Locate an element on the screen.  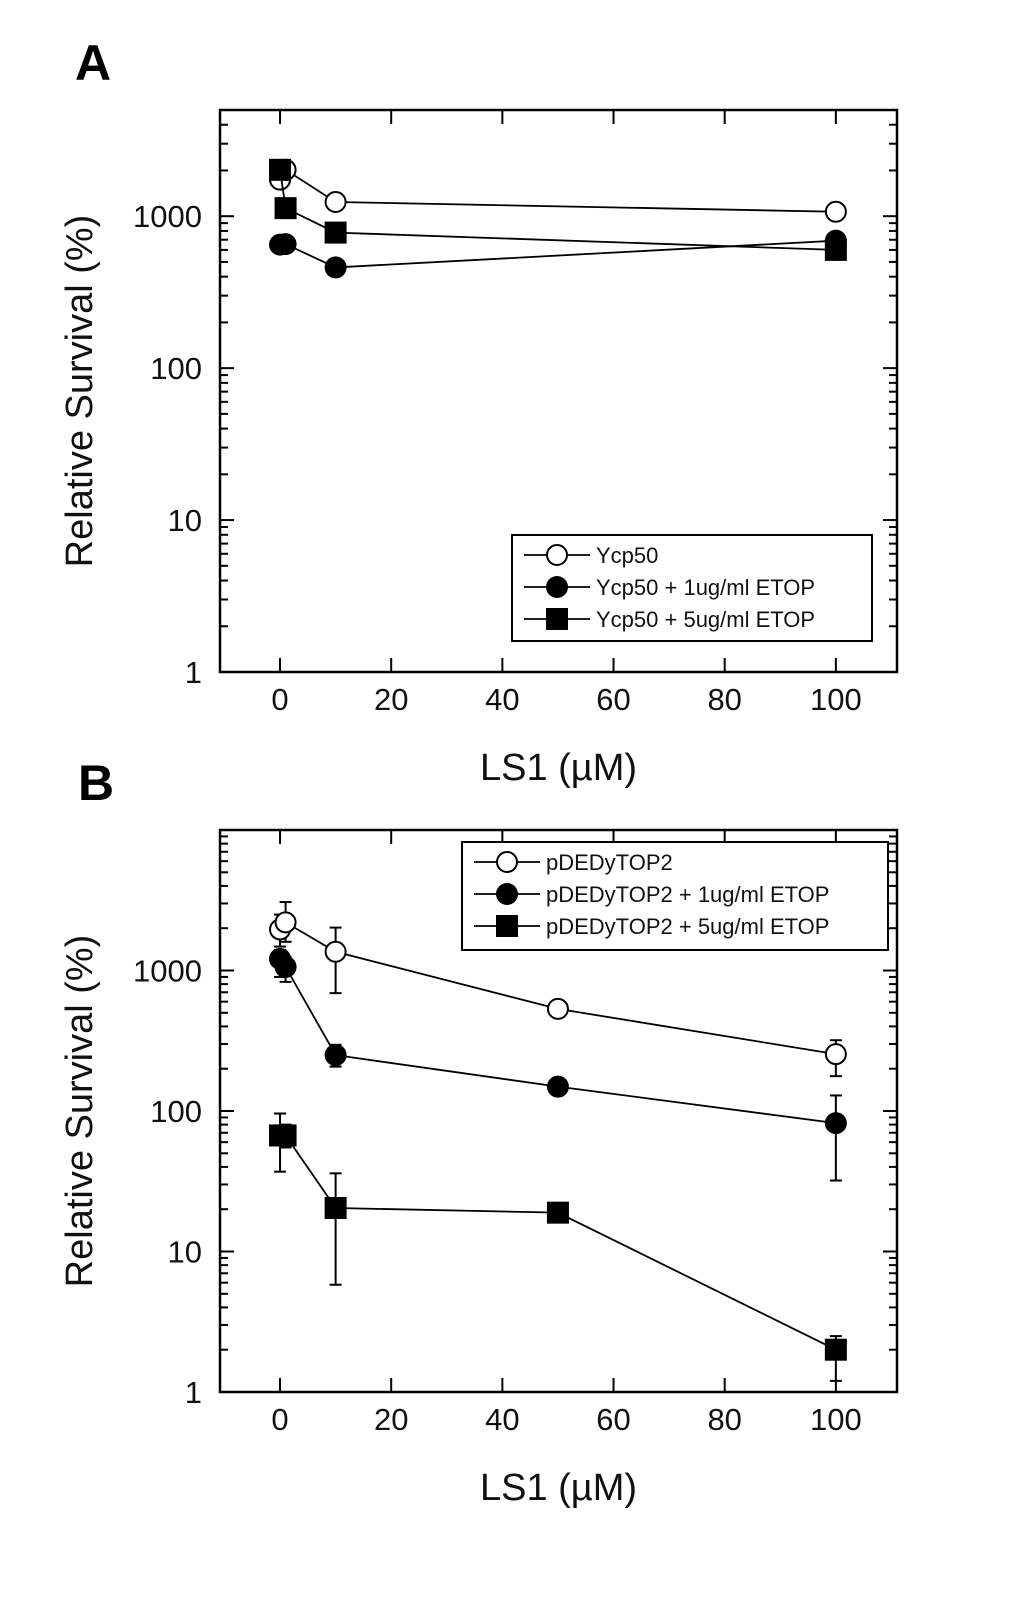
legend-label: pDEDyTOP2 + 5ug/ml ETOP is located at coordinates (687, 926).